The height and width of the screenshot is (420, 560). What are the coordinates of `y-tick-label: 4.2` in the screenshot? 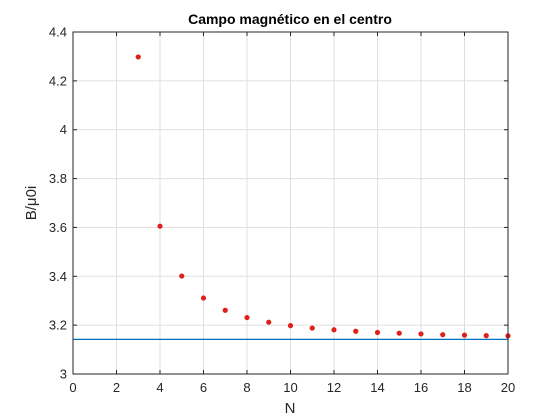 It's located at (58, 80).